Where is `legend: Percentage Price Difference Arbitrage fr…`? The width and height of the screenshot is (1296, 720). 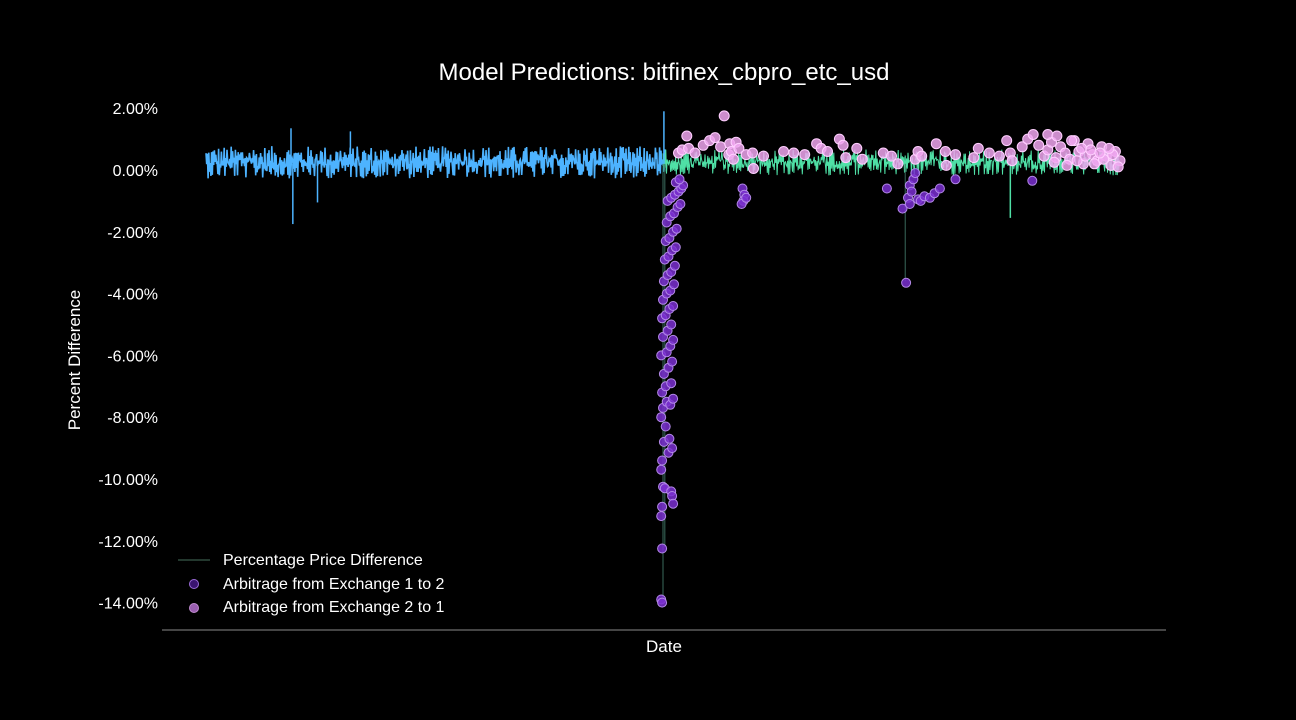 legend: Percentage Price Difference Arbitrage fr… is located at coordinates (311, 584).